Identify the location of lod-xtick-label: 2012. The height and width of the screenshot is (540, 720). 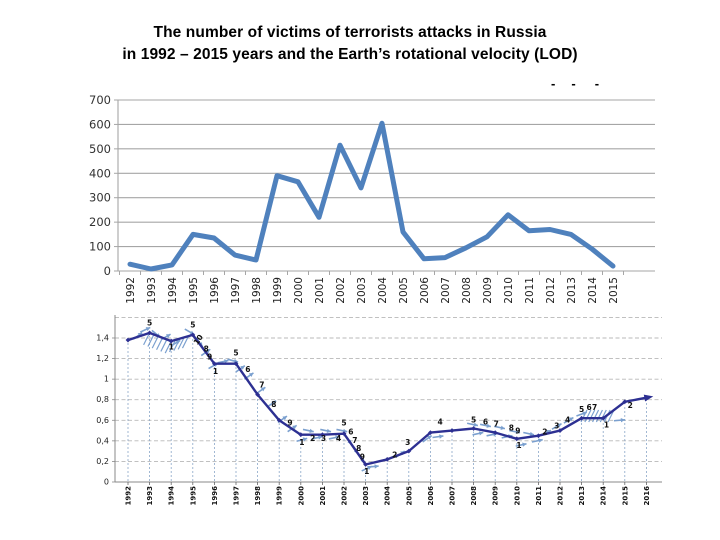
(561, 496).